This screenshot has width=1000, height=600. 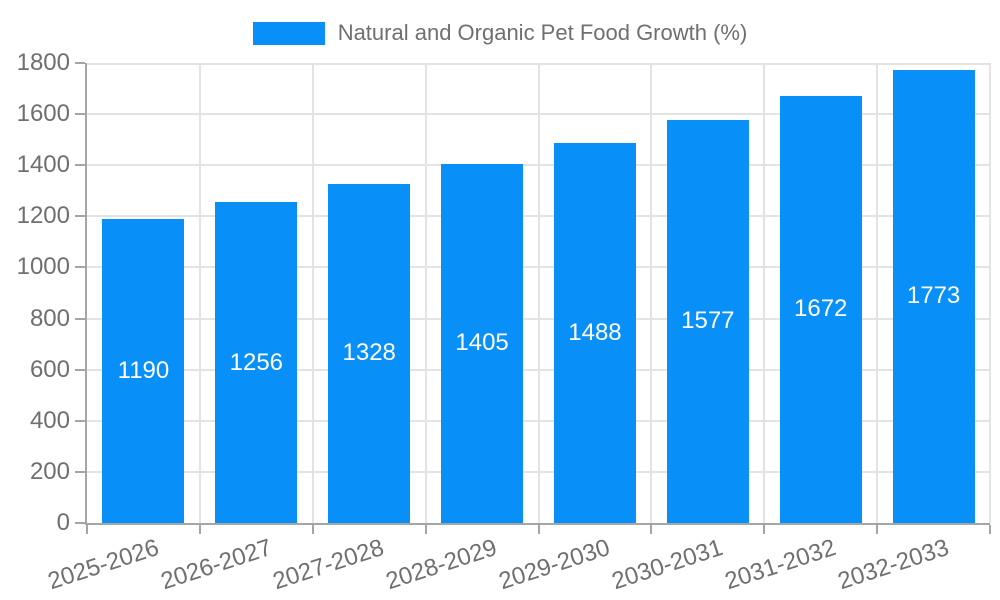 What do you see at coordinates (667, 565) in the screenshot?
I see `x-axis-tick-label: 2030-2031` at bounding box center [667, 565].